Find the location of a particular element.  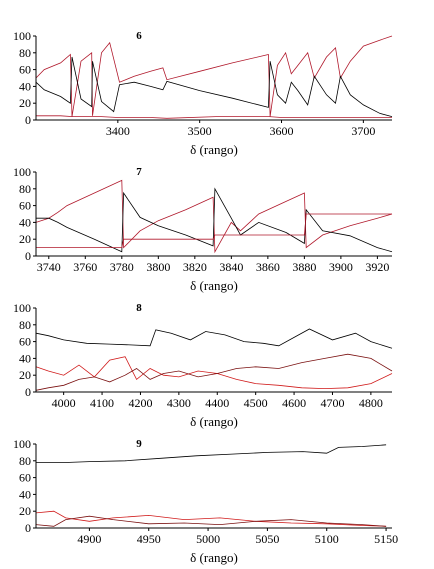

x-tick-label: 4200 is located at coordinates (140, 403).